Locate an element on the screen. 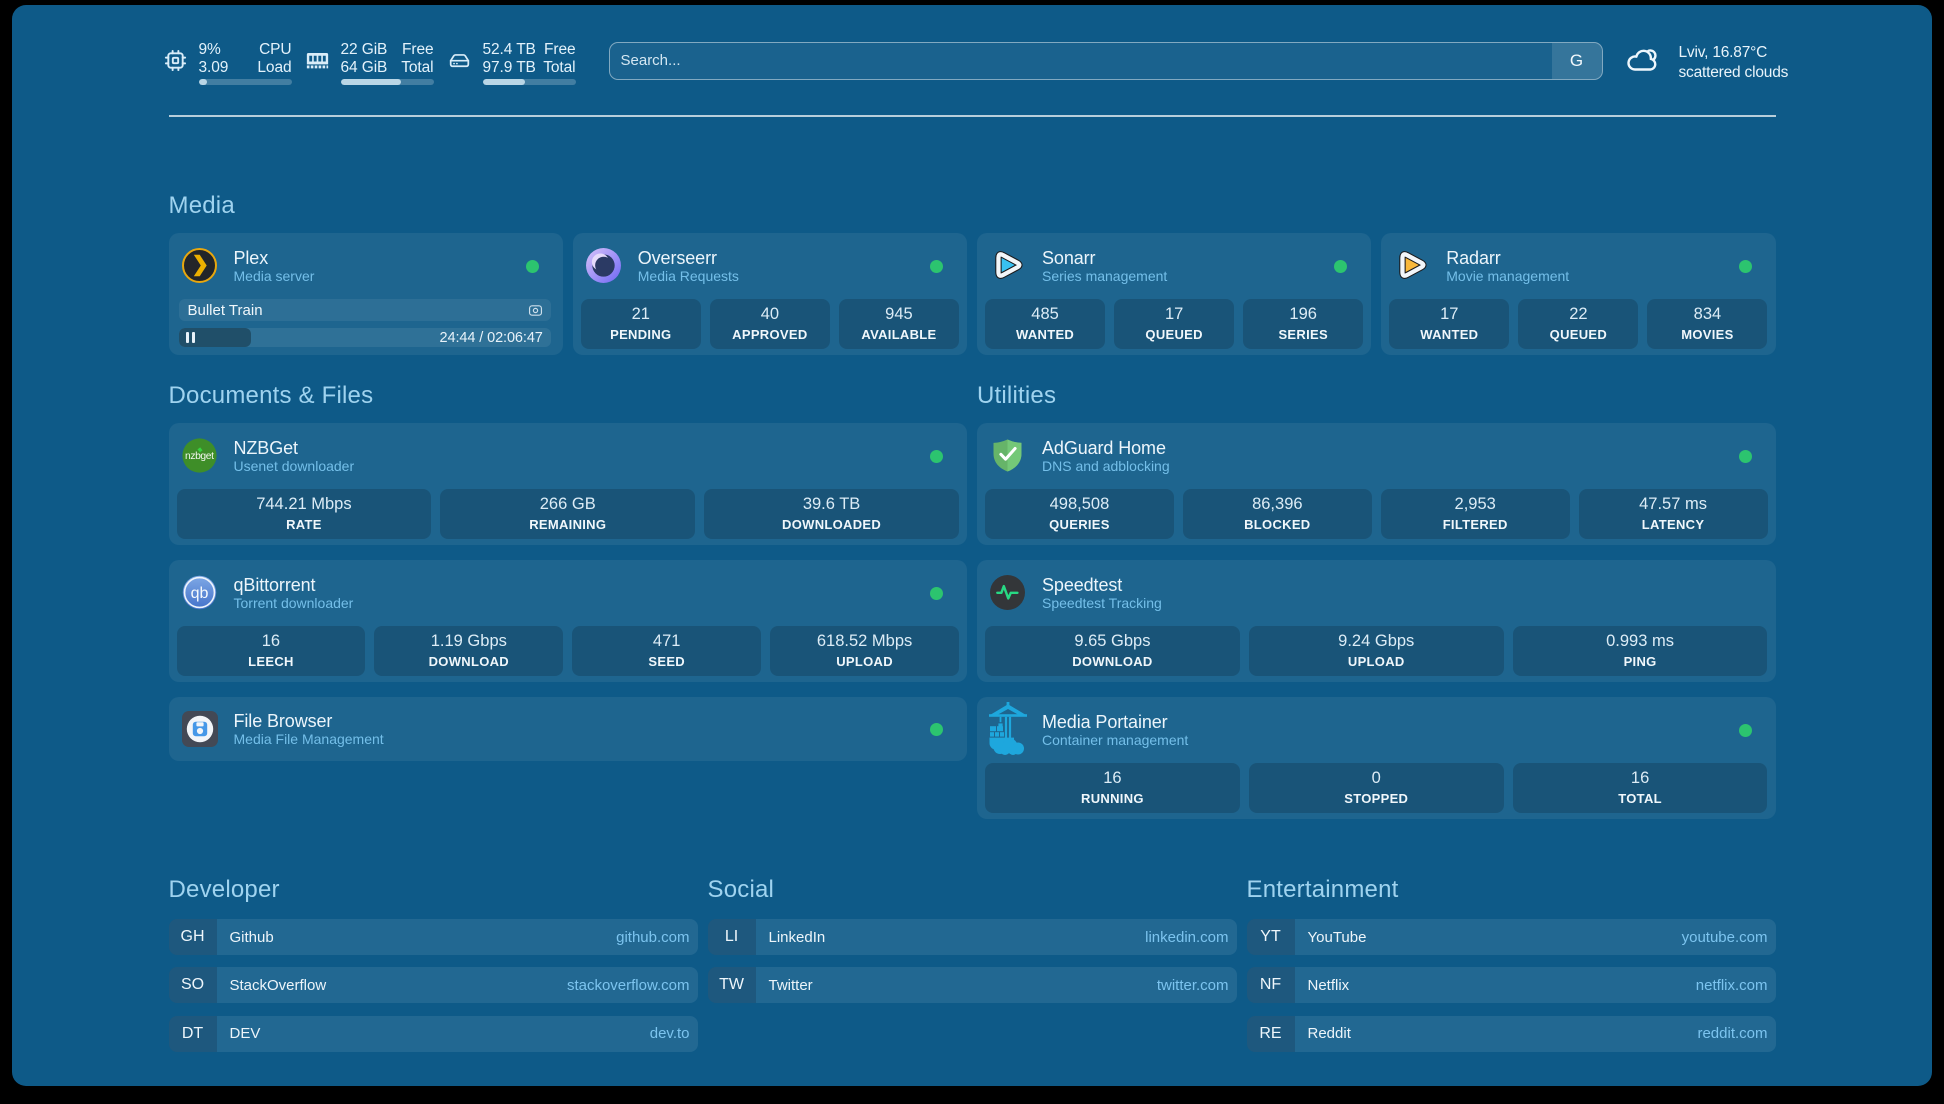 This screenshot has height=1104, width=1944. svg-text: nzbget is located at coordinates (199, 456).